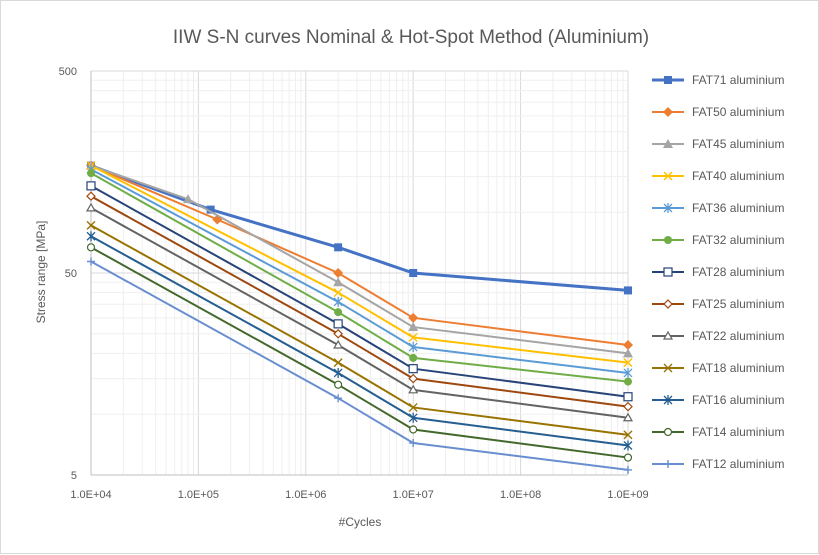  I want to click on legend-item: FAT36 aluminium, so click(718, 208).